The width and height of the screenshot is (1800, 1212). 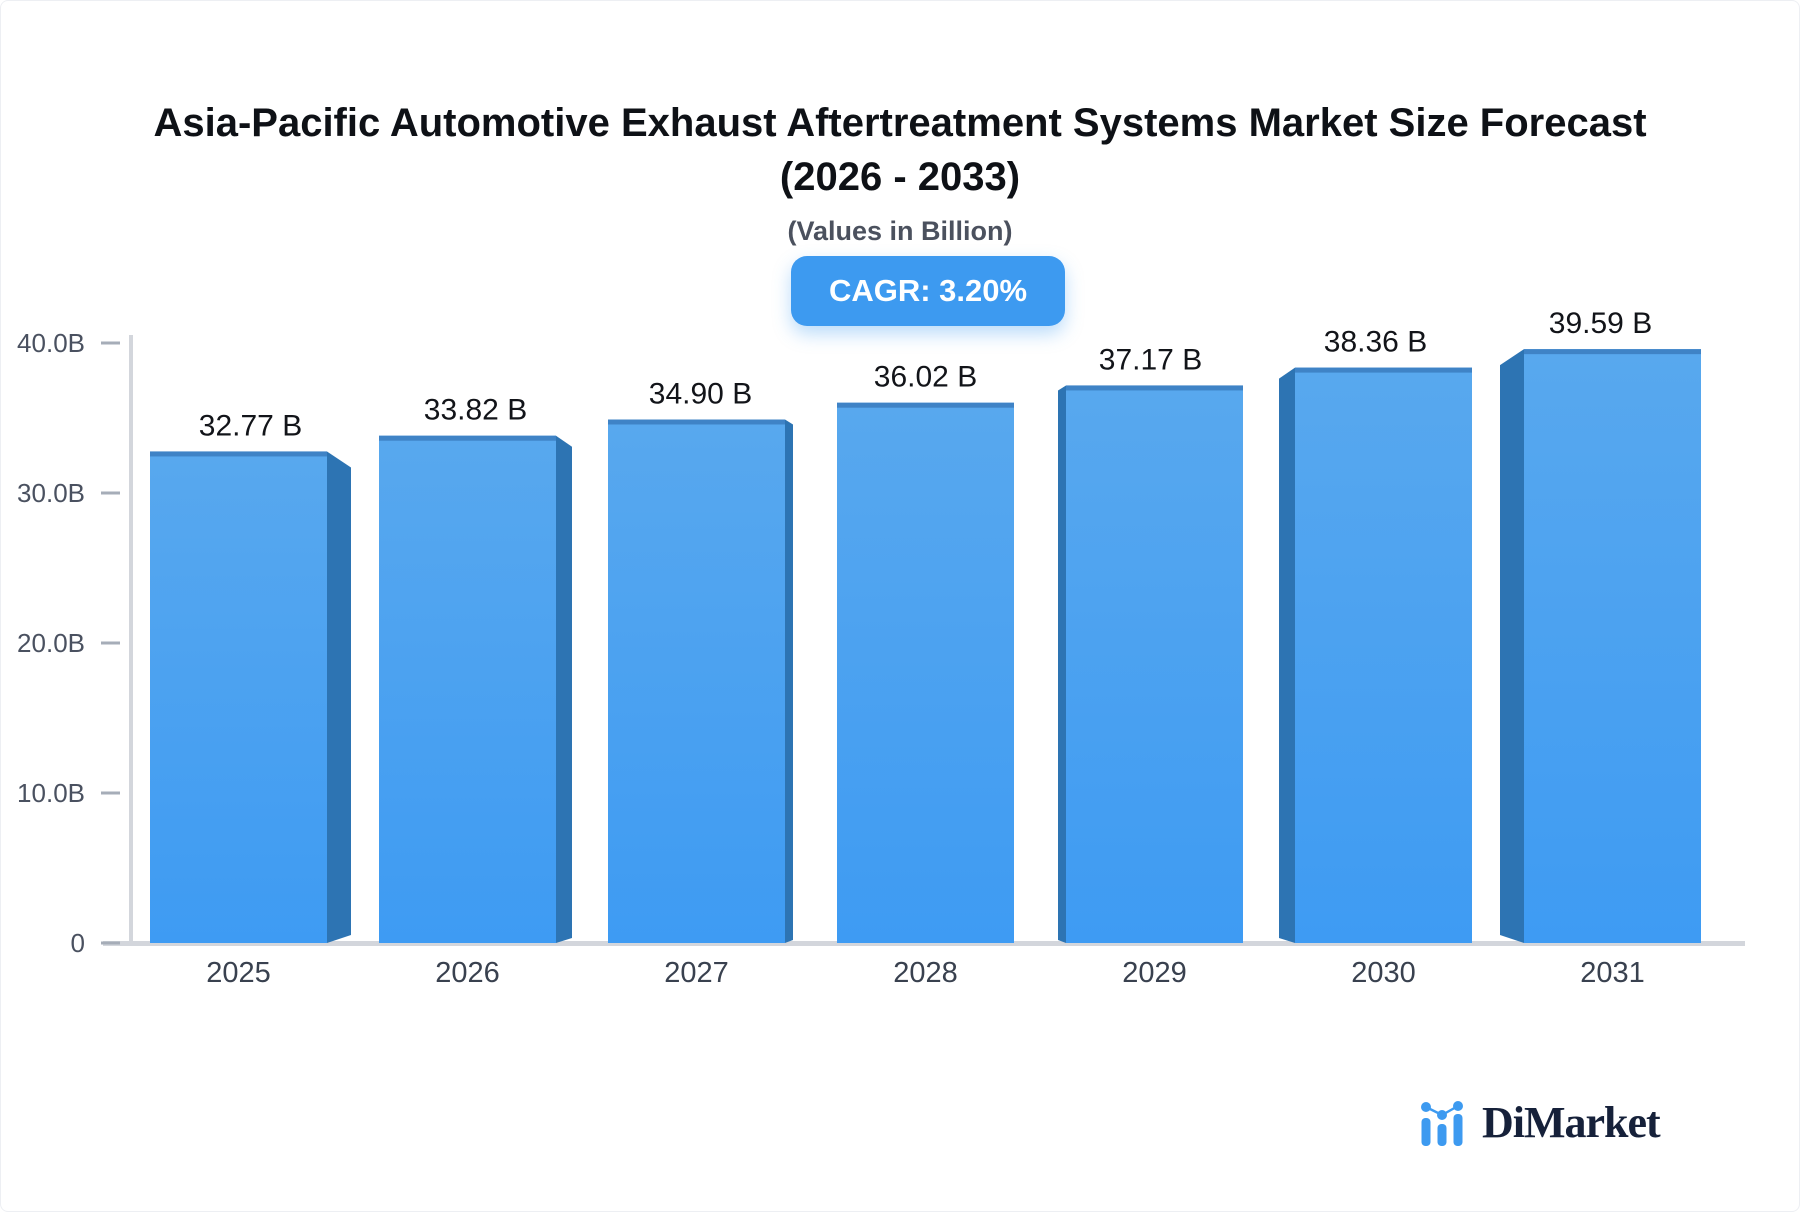 What do you see at coordinates (1154, 388) in the screenshot?
I see `bar-top-edge-2029` at bounding box center [1154, 388].